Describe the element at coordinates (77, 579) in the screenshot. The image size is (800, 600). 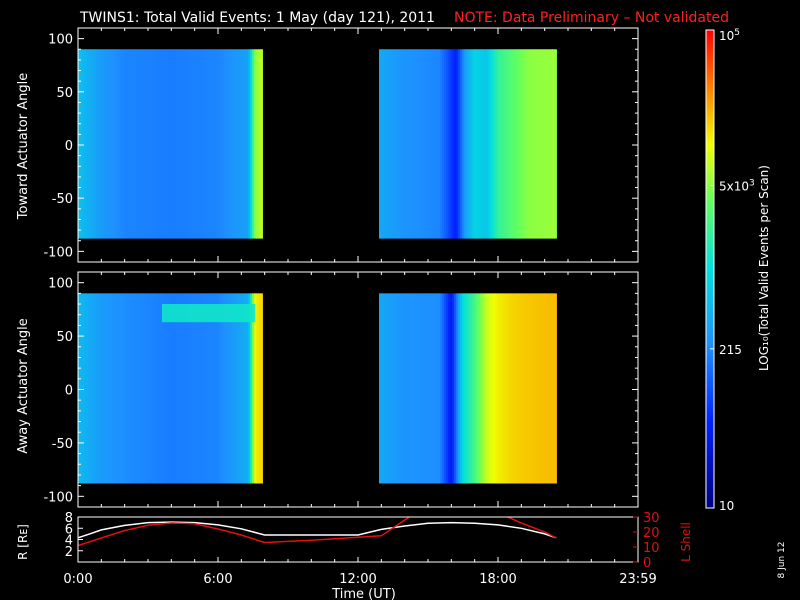
I see `x-tick-label: 0:00` at that location.